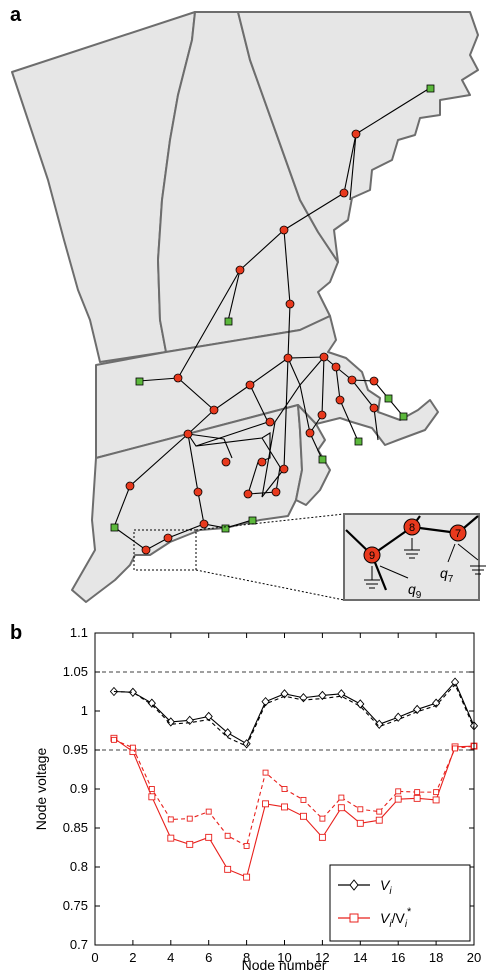  I want to click on inset-node-label-8: 8, so click(412, 528).